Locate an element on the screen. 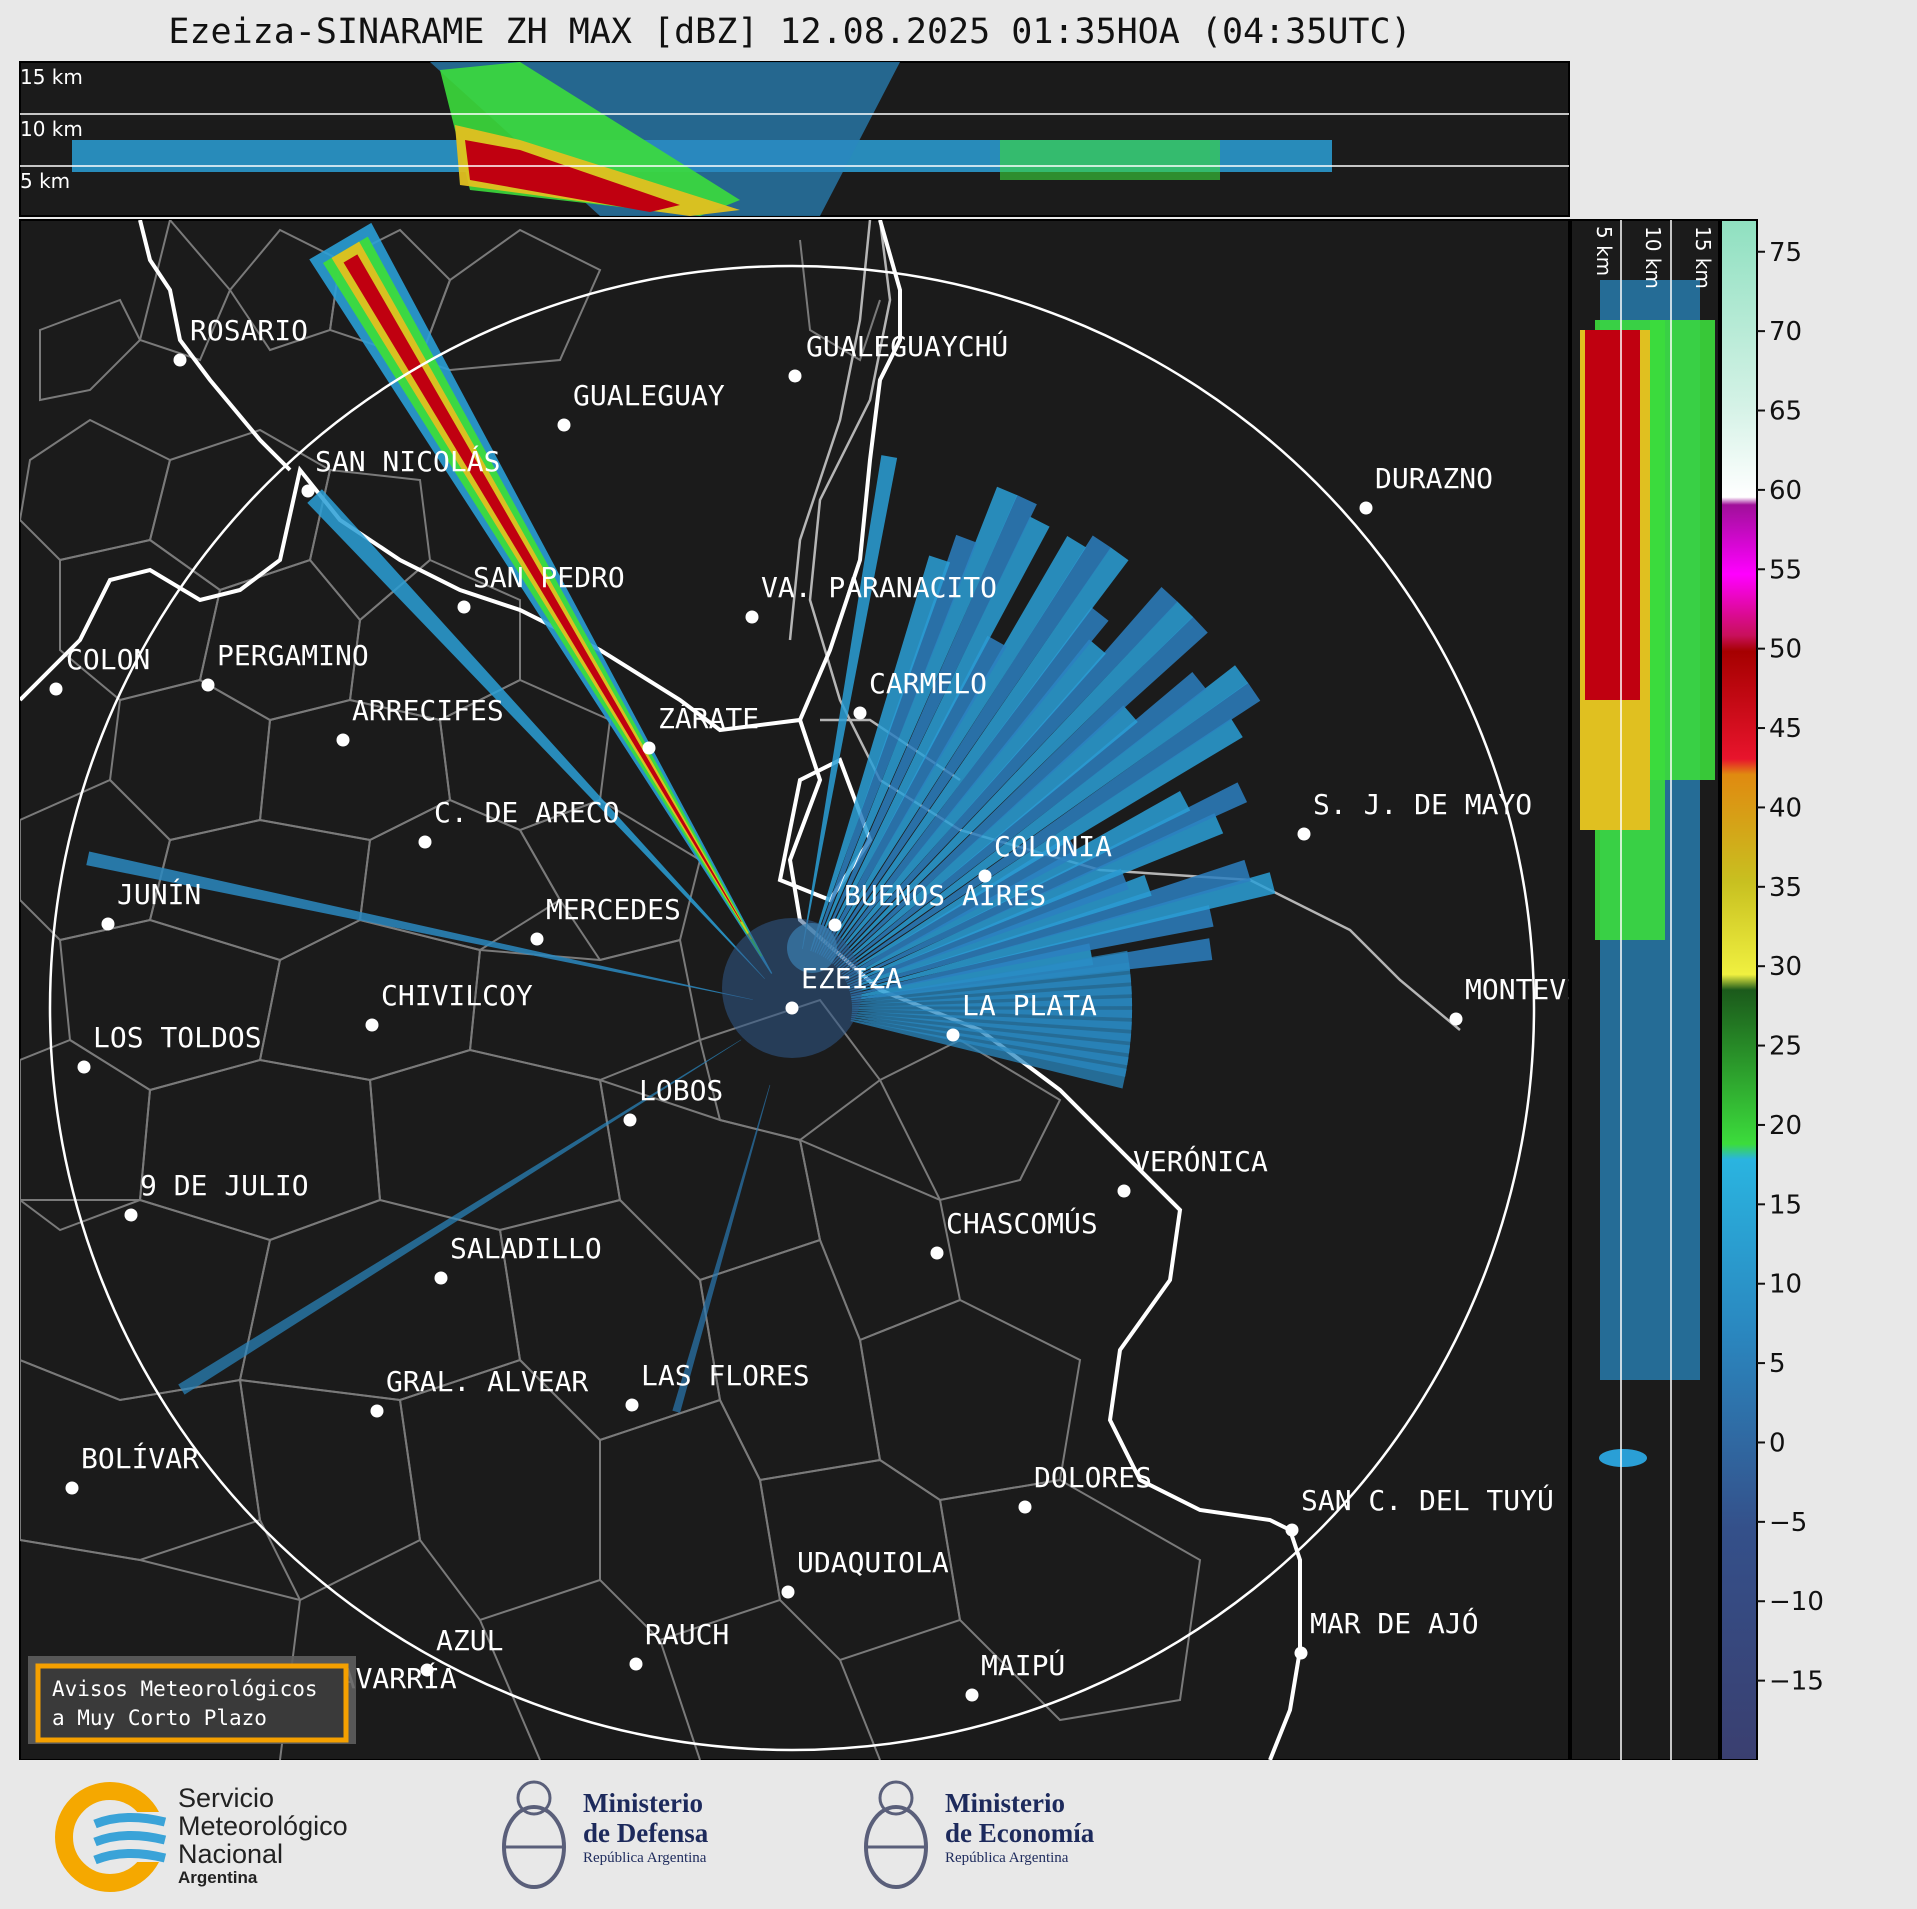 The image size is (1917, 1909). city-dot-colon is located at coordinates (56, 689).